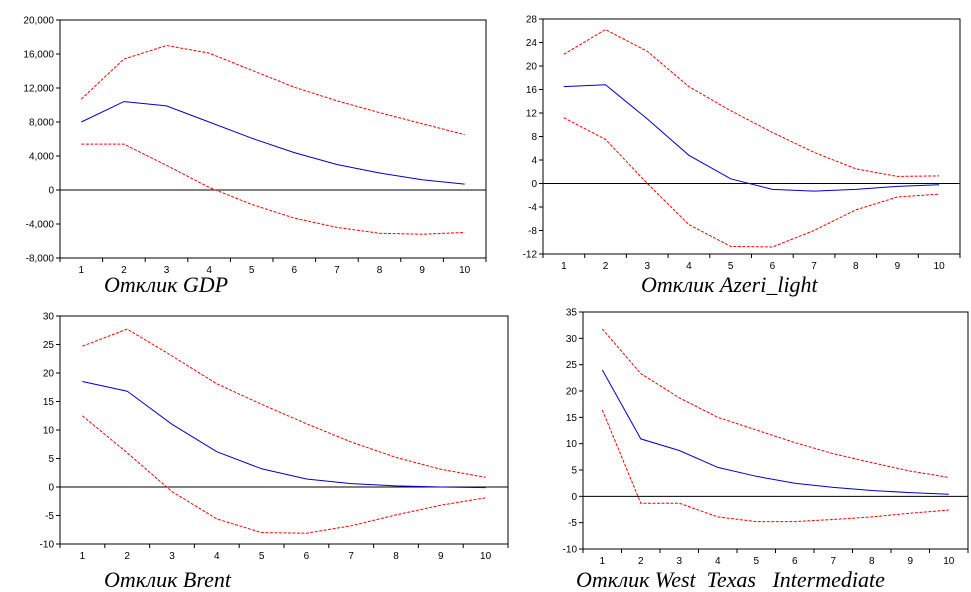 This screenshot has height=592, width=971. I want to click on y-tick-label: -8,000, so click(40, 259).